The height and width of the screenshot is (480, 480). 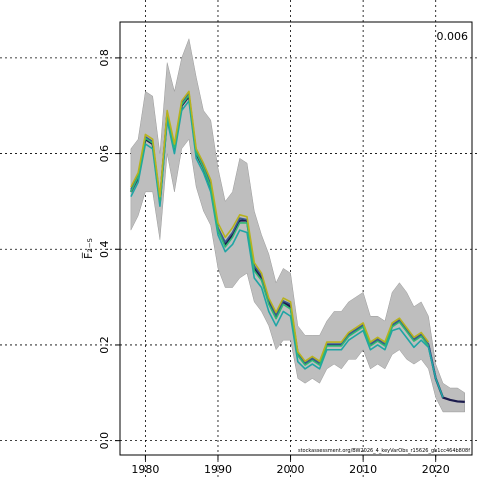 What do you see at coordinates (363, 469) in the screenshot?
I see `x-tick-label: 2010` at bounding box center [363, 469].